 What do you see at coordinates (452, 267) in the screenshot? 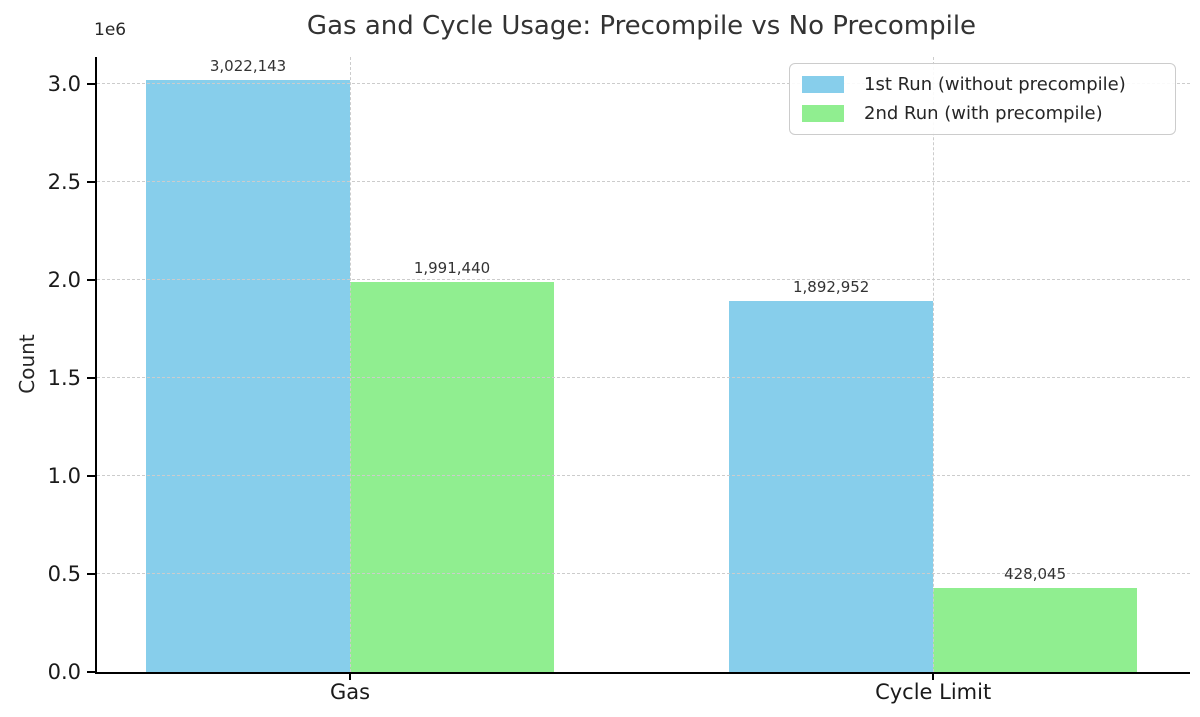
I see `bar-value-label: 1,991,440` at bounding box center [452, 267].